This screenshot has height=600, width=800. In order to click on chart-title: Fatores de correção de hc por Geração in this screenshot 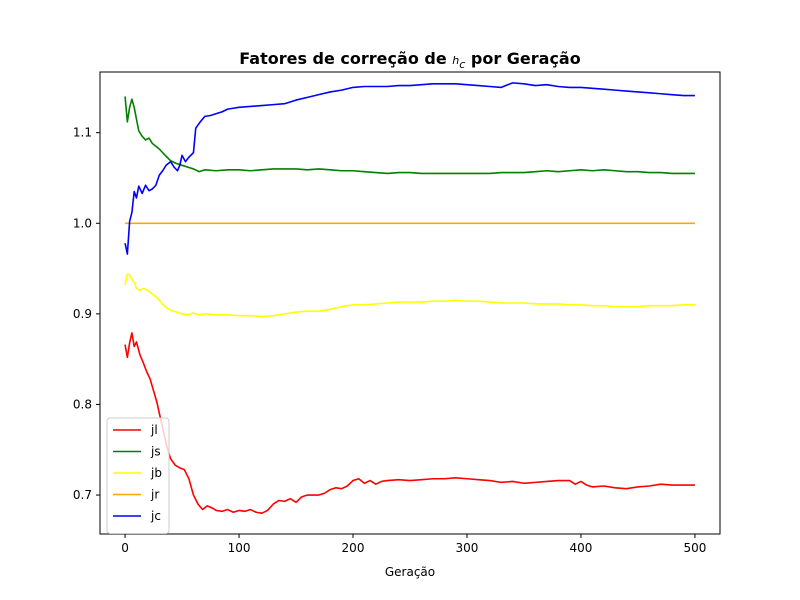, I will do `click(409, 60)`.